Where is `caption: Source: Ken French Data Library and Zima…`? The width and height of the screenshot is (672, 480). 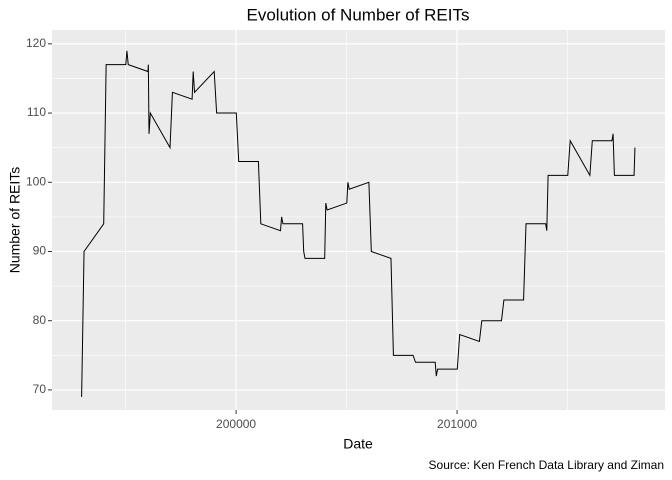
caption: Source: Ken French Data Library and Zima… is located at coordinates (546, 465).